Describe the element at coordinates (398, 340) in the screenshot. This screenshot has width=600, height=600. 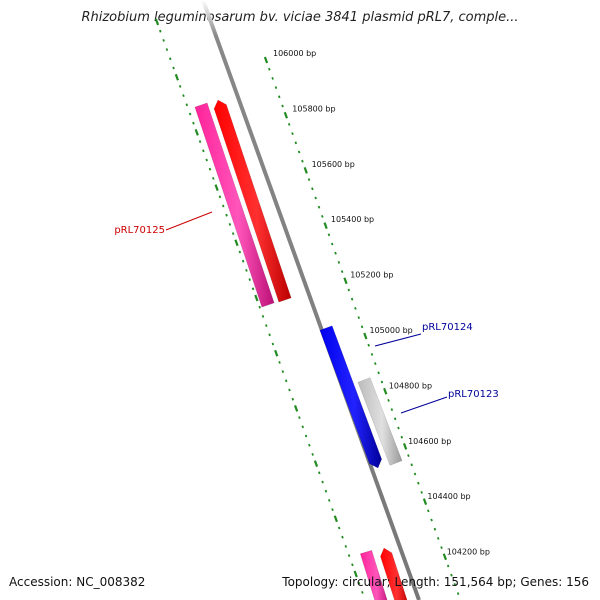
I see `gene-pRL70124-leader` at that location.